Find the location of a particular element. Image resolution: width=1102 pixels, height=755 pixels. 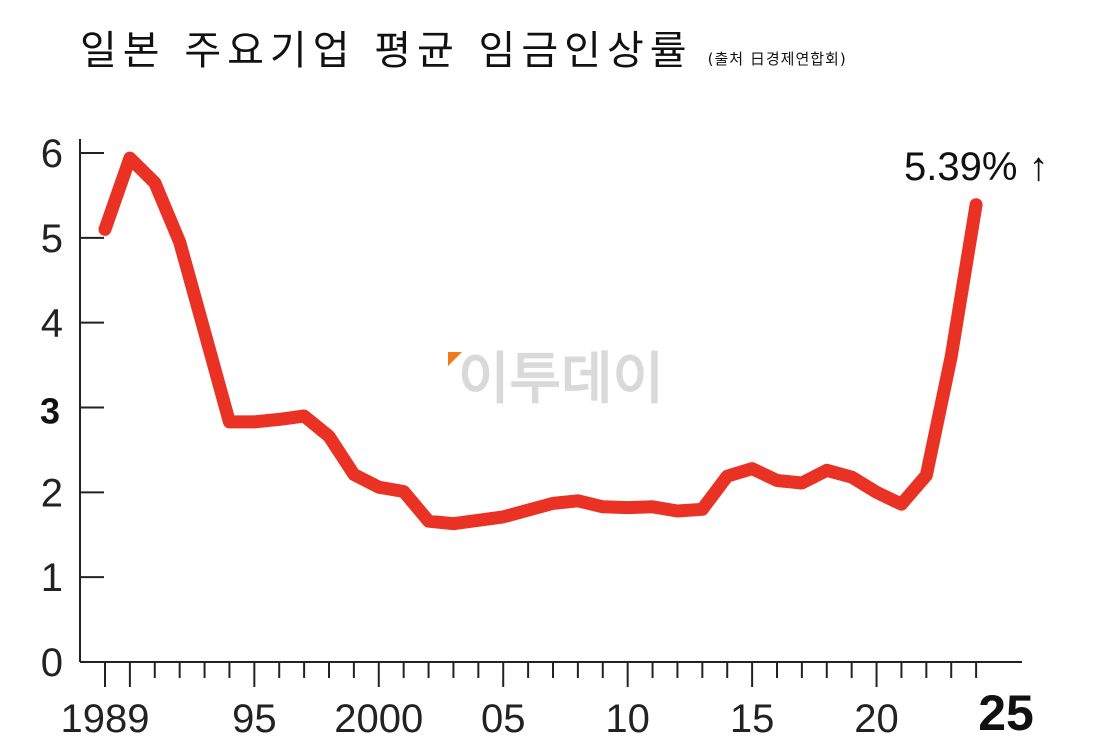

y-tick-label: 4 is located at coordinates (52, 324).